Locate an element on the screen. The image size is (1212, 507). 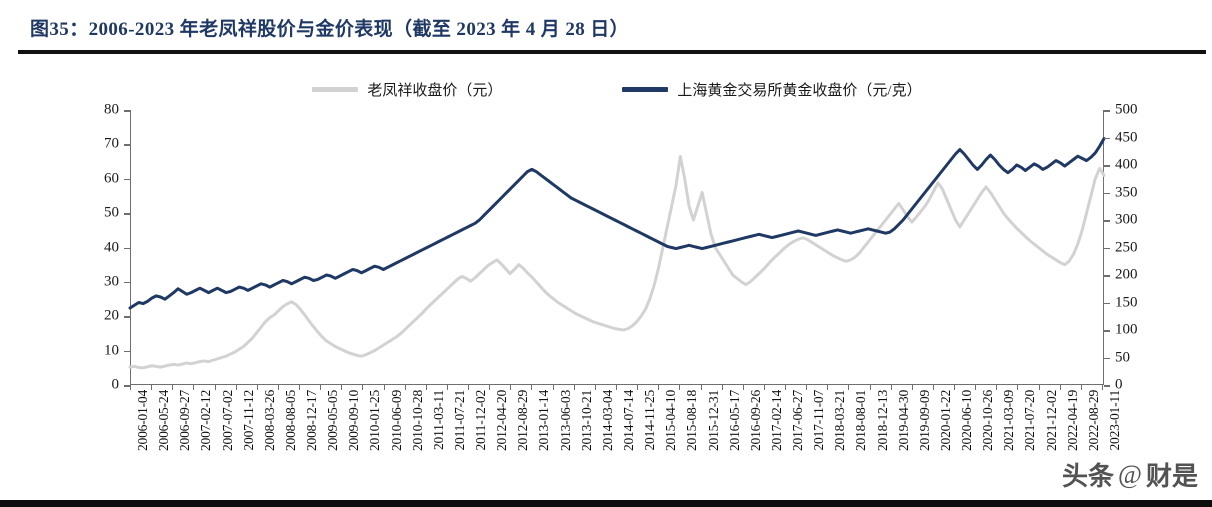
x-axis-tick-label: 2013-01-14 is located at coordinates (544, 420).